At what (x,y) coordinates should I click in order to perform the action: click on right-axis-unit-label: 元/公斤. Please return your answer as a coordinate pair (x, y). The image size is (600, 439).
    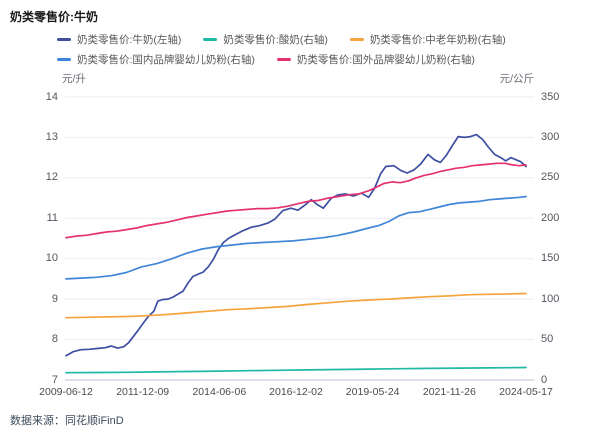
    Looking at the image, I should click on (516, 79).